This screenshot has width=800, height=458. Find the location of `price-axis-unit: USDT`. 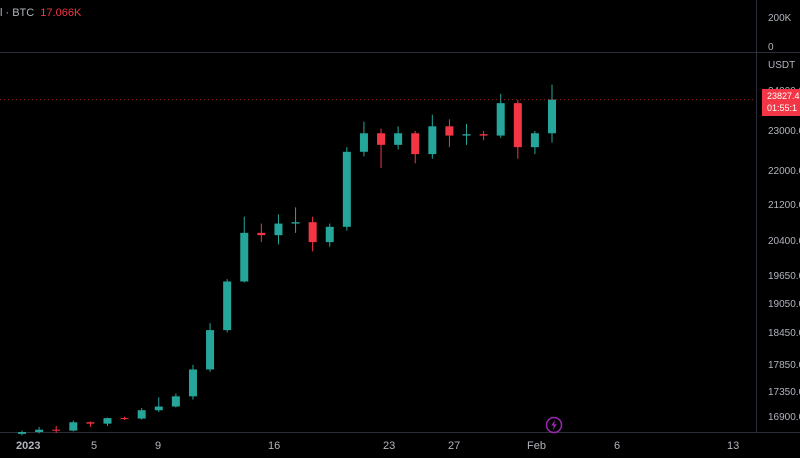

price-axis-unit: USDT is located at coordinates (781, 65).